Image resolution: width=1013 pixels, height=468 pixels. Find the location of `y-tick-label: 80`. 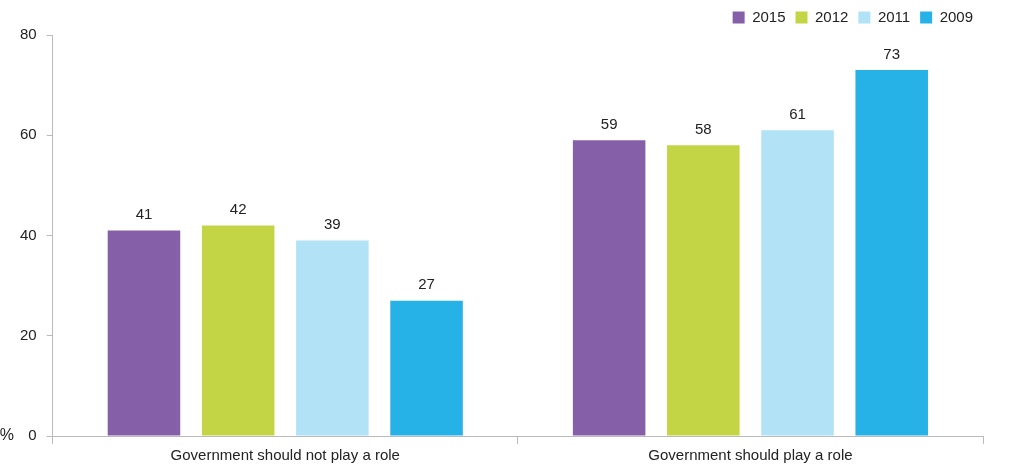

y-tick-label: 80 is located at coordinates (28, 34).